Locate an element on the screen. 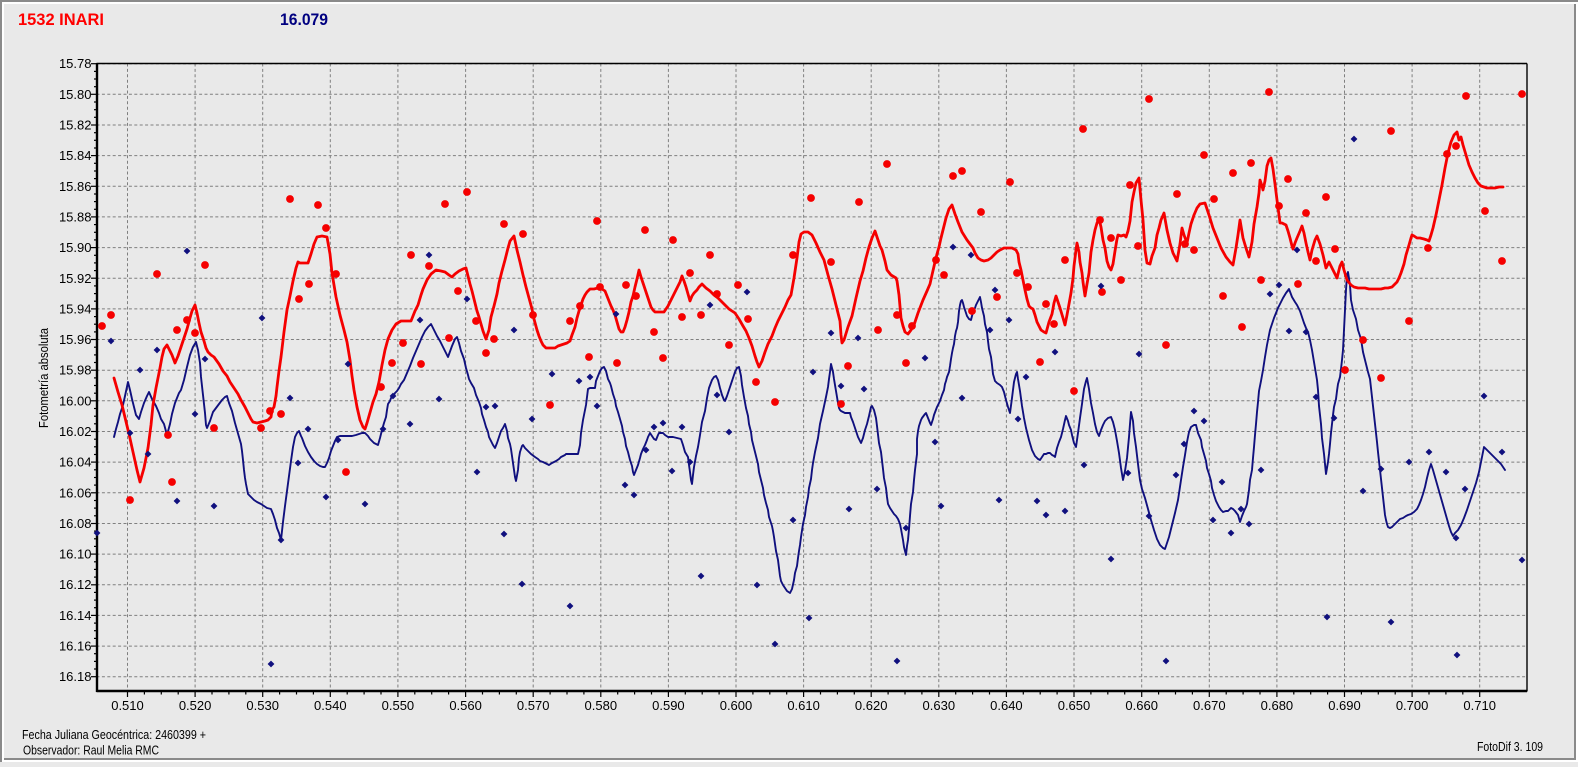 Image resolution: width=1578 pixels, height=767 pixels. svg-text: 0.600 is located at coordinates (736, 705).